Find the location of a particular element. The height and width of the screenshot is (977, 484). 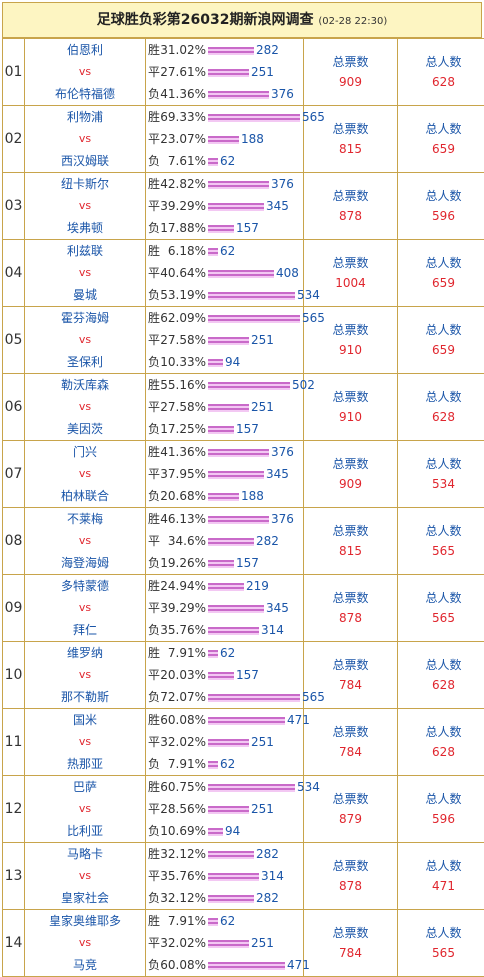

total-people-cell: 总人数 596 is located at coordinates (441, 206).